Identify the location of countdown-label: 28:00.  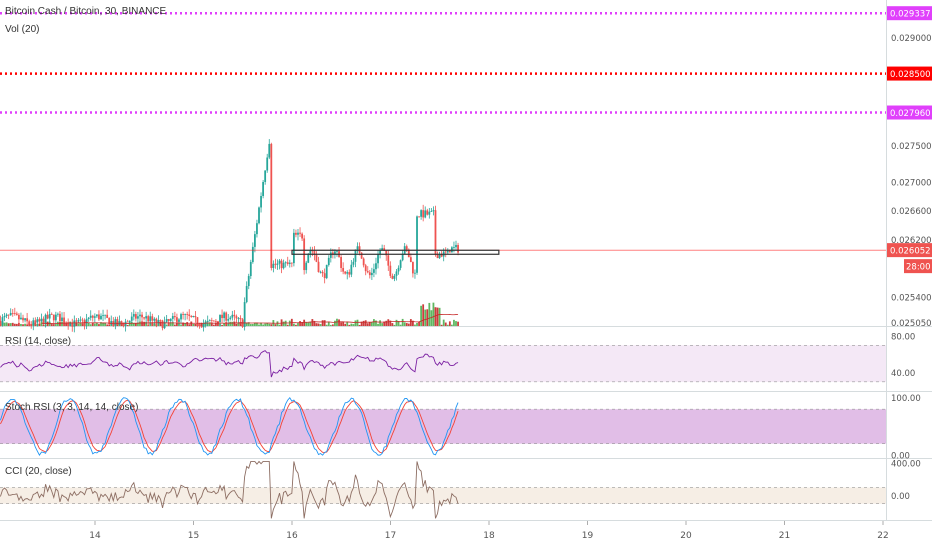
(918, 268).